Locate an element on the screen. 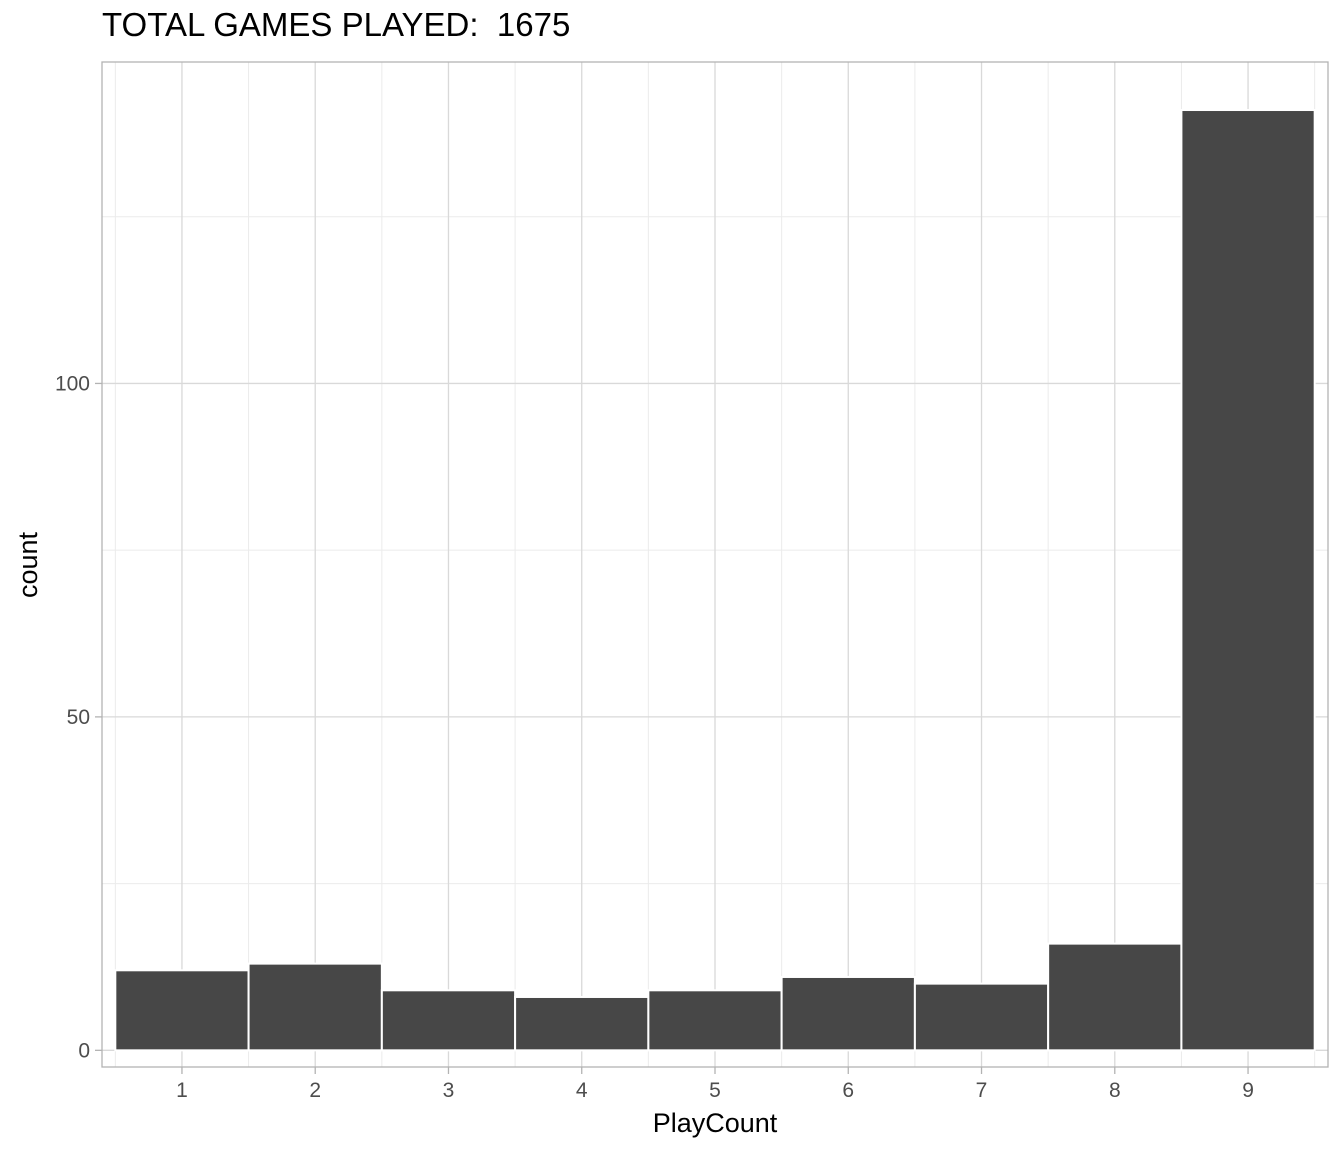 This screenshot has height=1152, width=1344. x-tick-label: 3 is located at coordinates (449, 1090).